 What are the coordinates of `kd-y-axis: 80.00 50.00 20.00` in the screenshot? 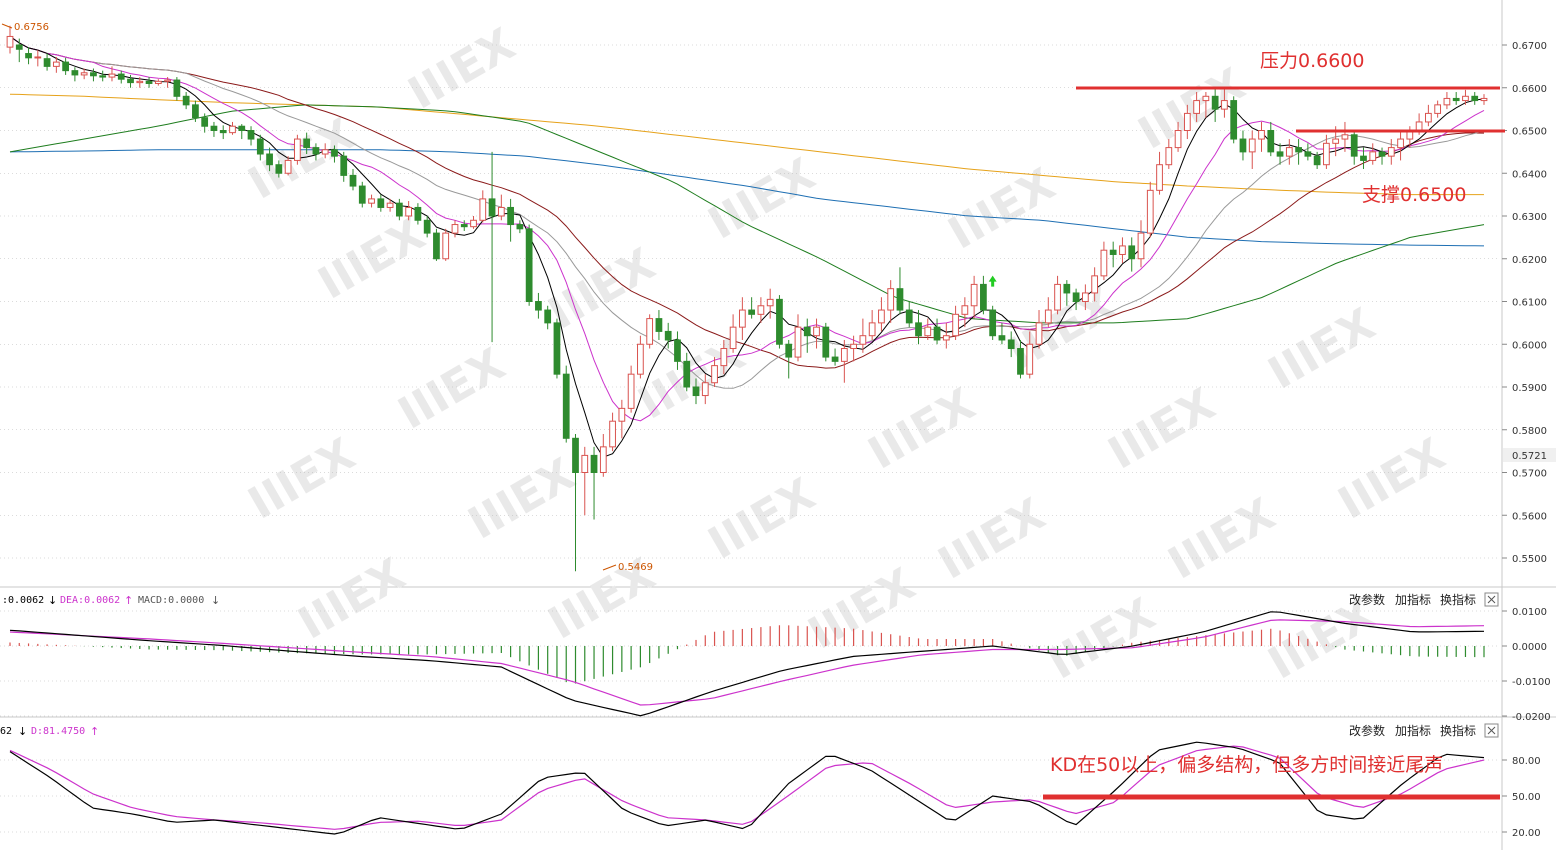 It's located at (1521, 797).